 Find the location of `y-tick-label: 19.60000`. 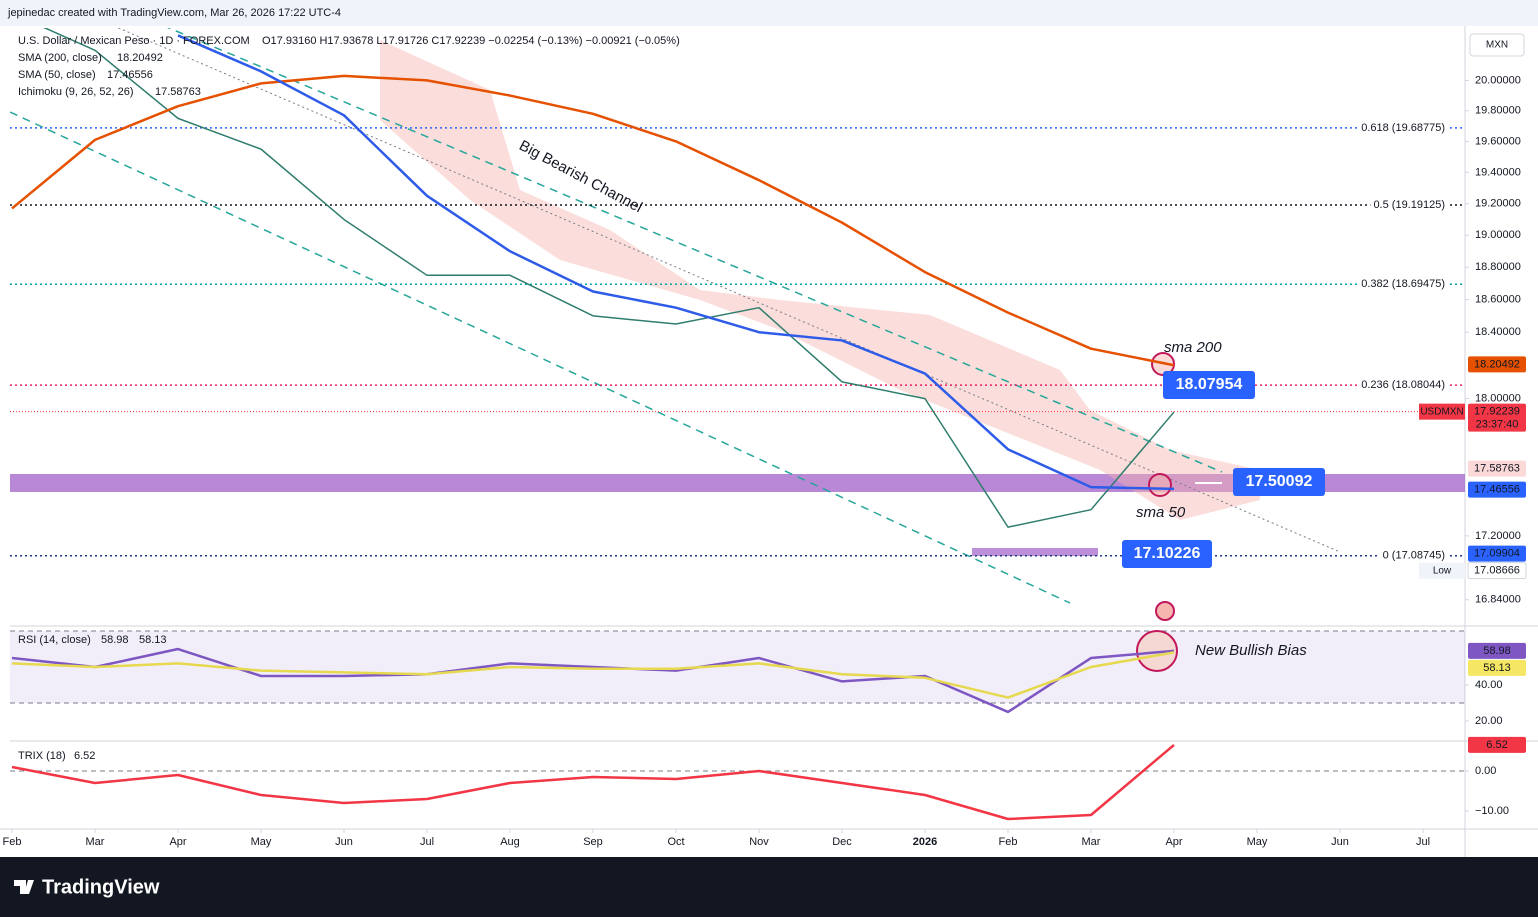

y-tick-label: 19.60000 is located at coordinates (1498, 141).